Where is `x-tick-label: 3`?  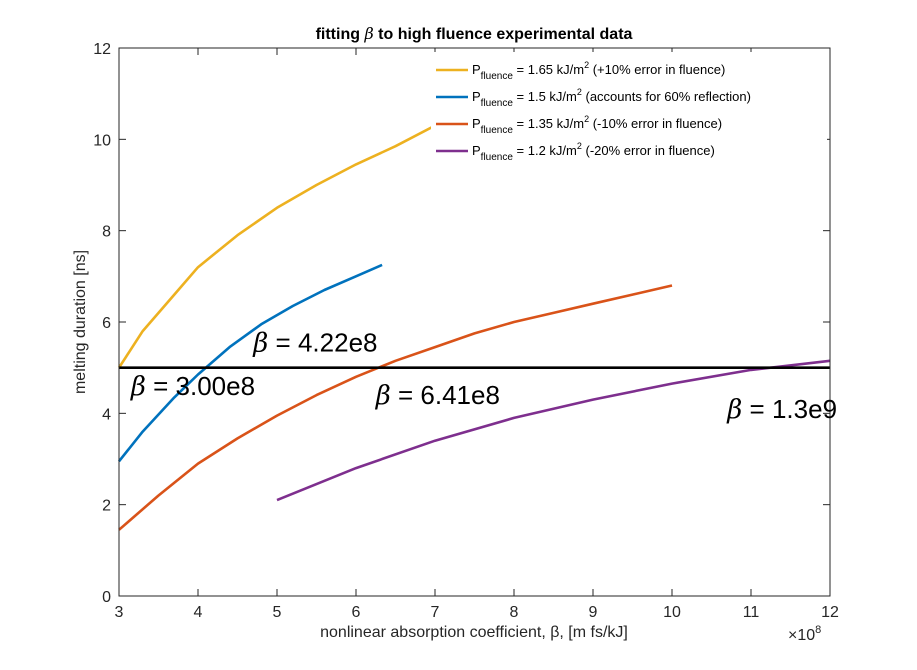
x-tick-label: 3 is located at coordinates (119, 612).